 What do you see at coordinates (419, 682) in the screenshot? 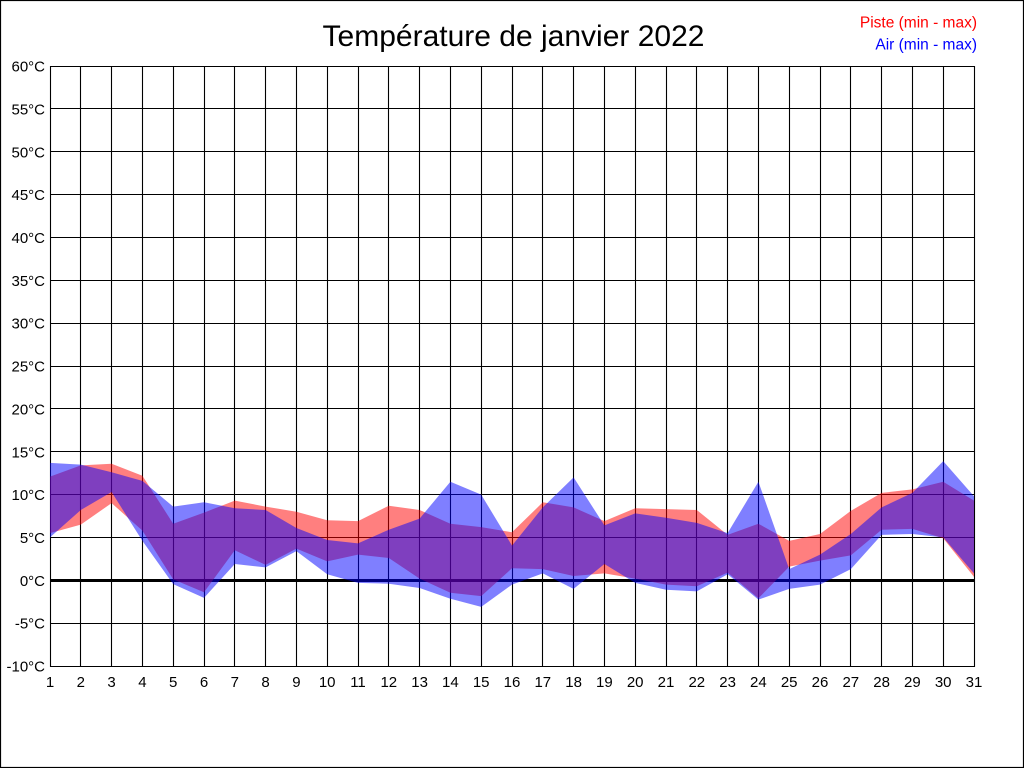
I see `svg-text: 13` at bounding box center [419, 682].